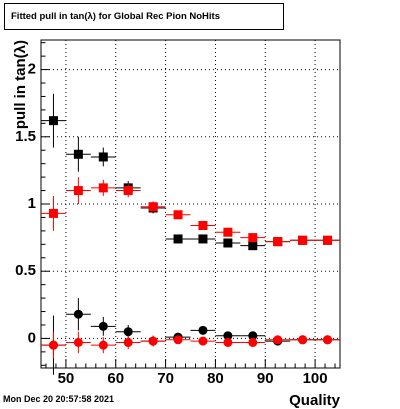 The width and height of the screenshot is (400, 409). Describe the element at coordinates (66, 378) in the screenshot. I see `x-tick-label: 50` at that location.